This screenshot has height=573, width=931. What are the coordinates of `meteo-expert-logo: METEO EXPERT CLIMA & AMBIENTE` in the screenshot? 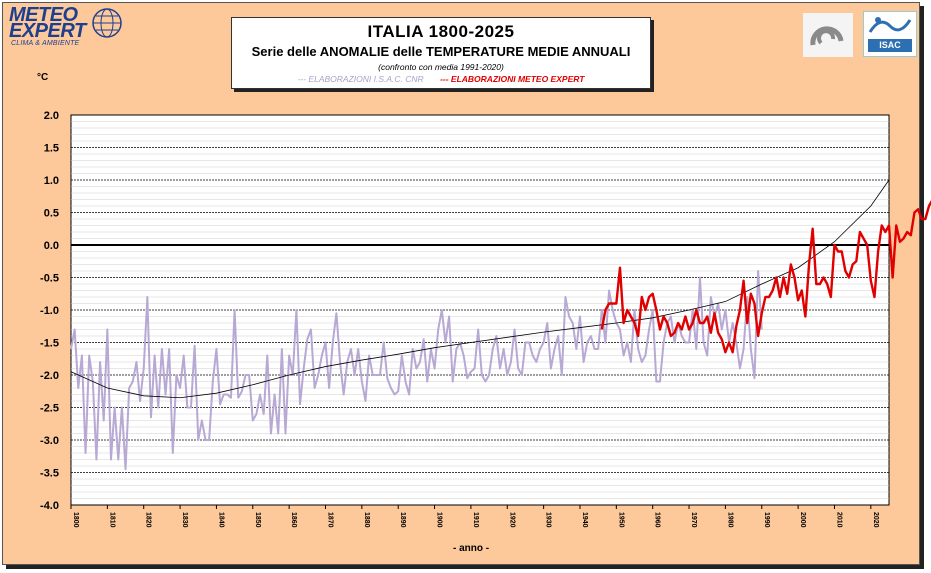 It's located at (66, 27).